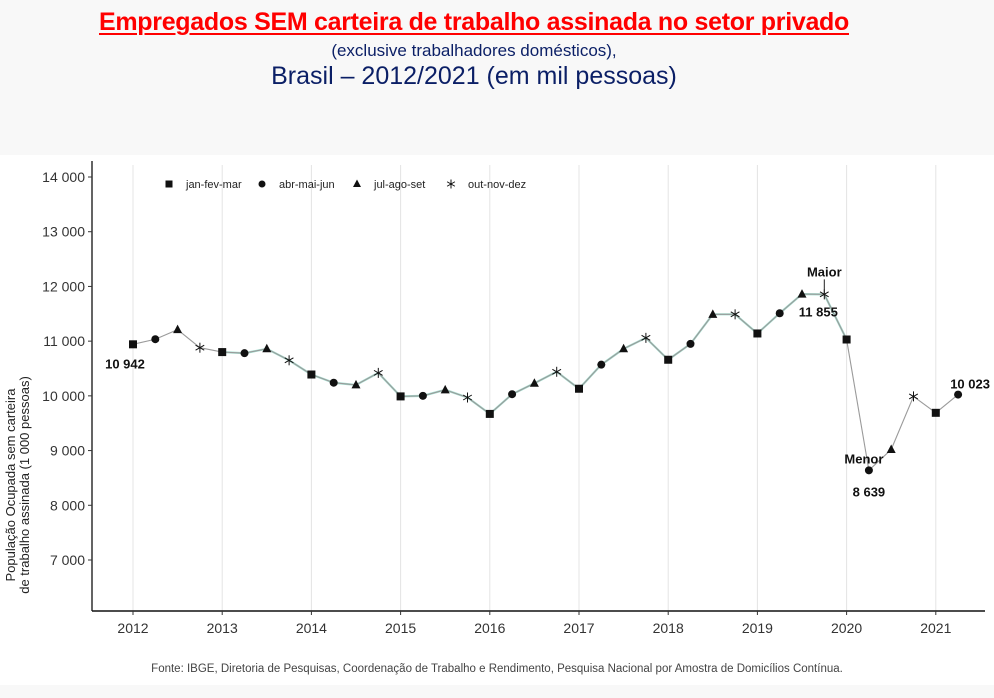 The height and width of the screenshot is (698, 994). Describe the element at coordinates (713, 313) in the screenshot. I see `data-point-2018-q3` at that location.